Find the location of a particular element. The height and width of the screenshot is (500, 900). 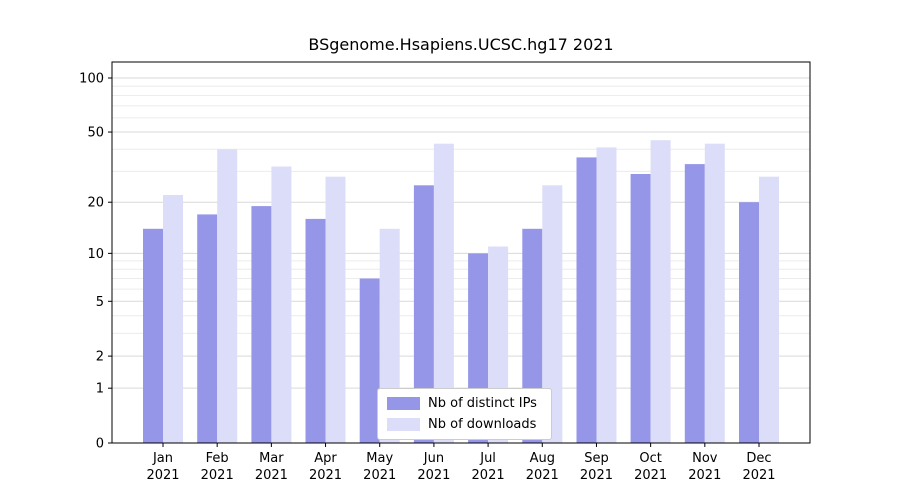

bar-distinct-ips-may is located at coordinates (369, 360).